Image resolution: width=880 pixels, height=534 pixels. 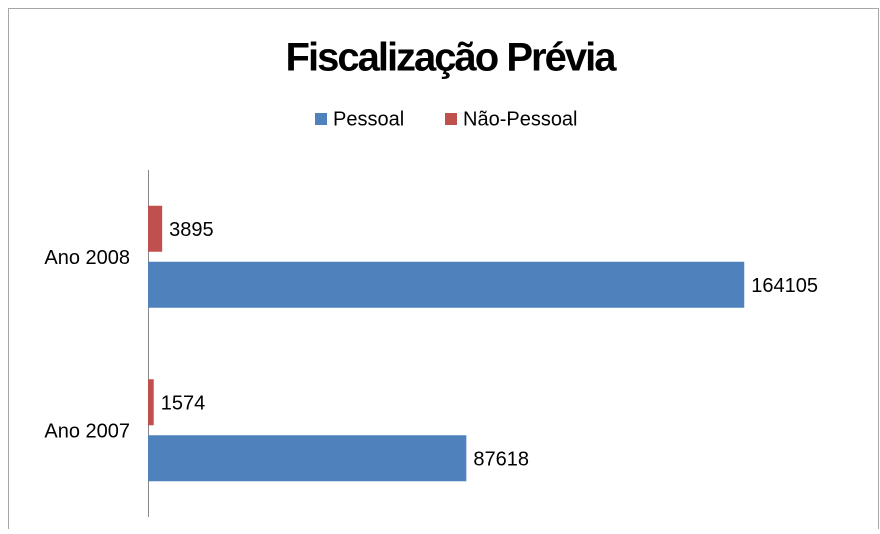 I want to click on y-tick-label: Ano 2007, so click(x=87, y=432).